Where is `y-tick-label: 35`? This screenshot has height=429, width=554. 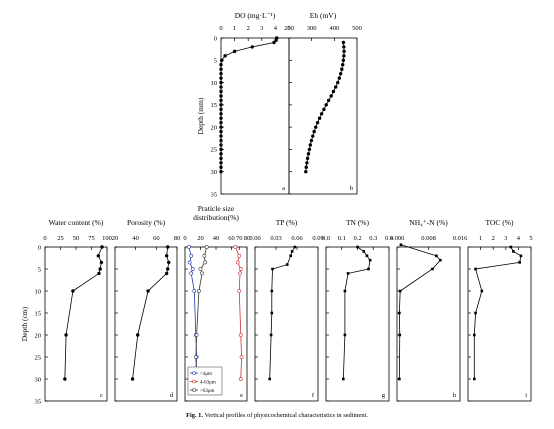 y-tick-label: 35 is located at coordinates (38, 401).